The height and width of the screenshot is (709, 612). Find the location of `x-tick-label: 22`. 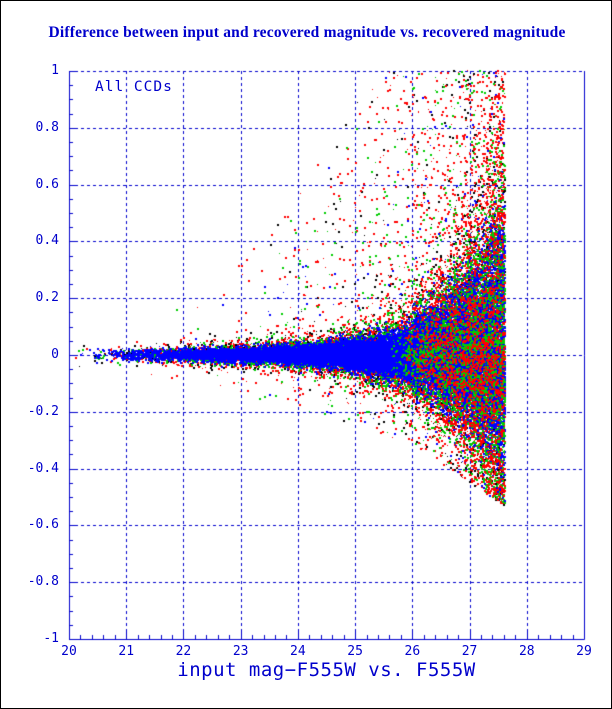

x-tick-label: 22 is located at coordinates (183, 651).